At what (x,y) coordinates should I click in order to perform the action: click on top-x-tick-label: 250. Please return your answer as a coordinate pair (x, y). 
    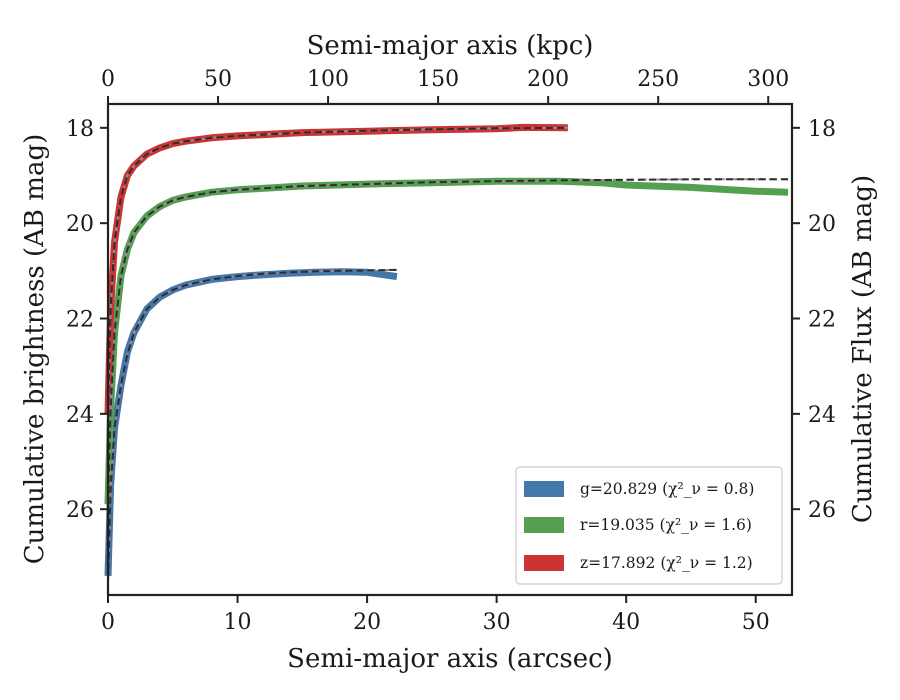
    Looking at the image, I should click on (658, 79).